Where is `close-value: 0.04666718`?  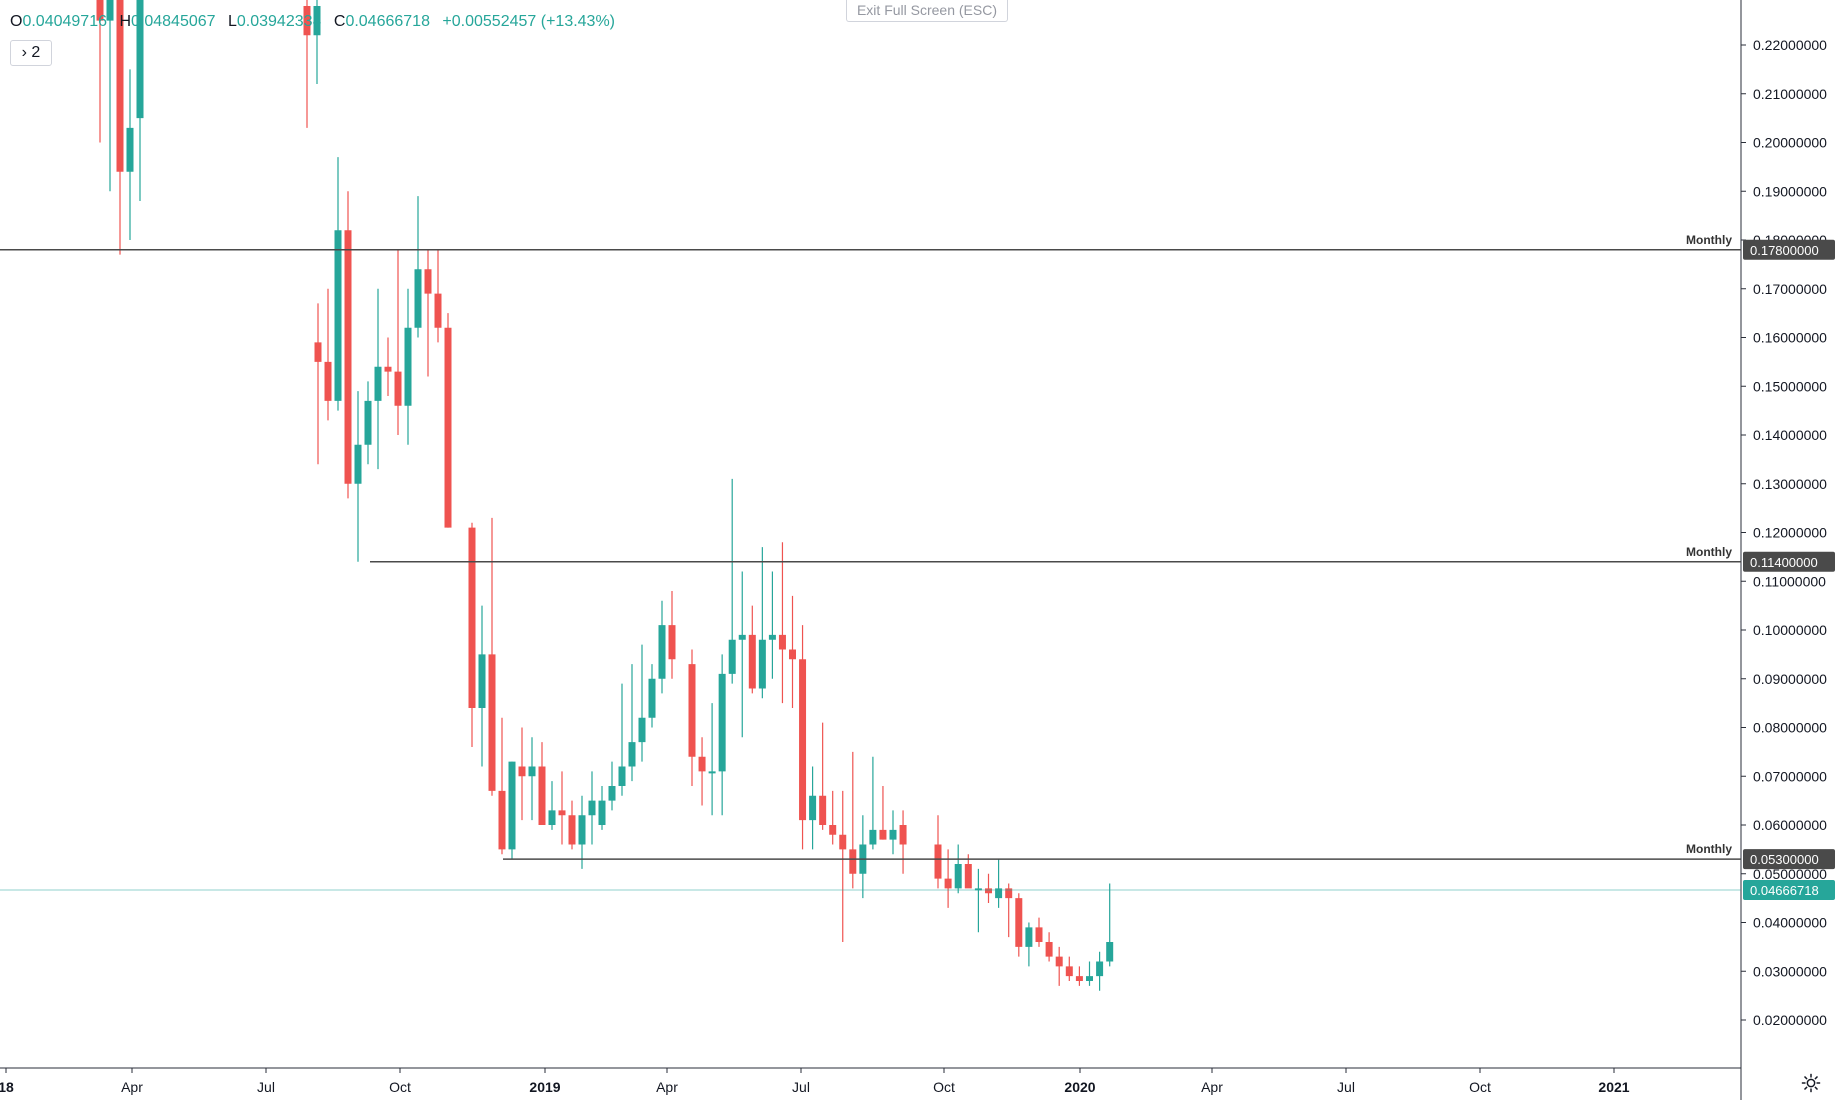 close-value: 0.04666718 is located at coordinates (387, 21).